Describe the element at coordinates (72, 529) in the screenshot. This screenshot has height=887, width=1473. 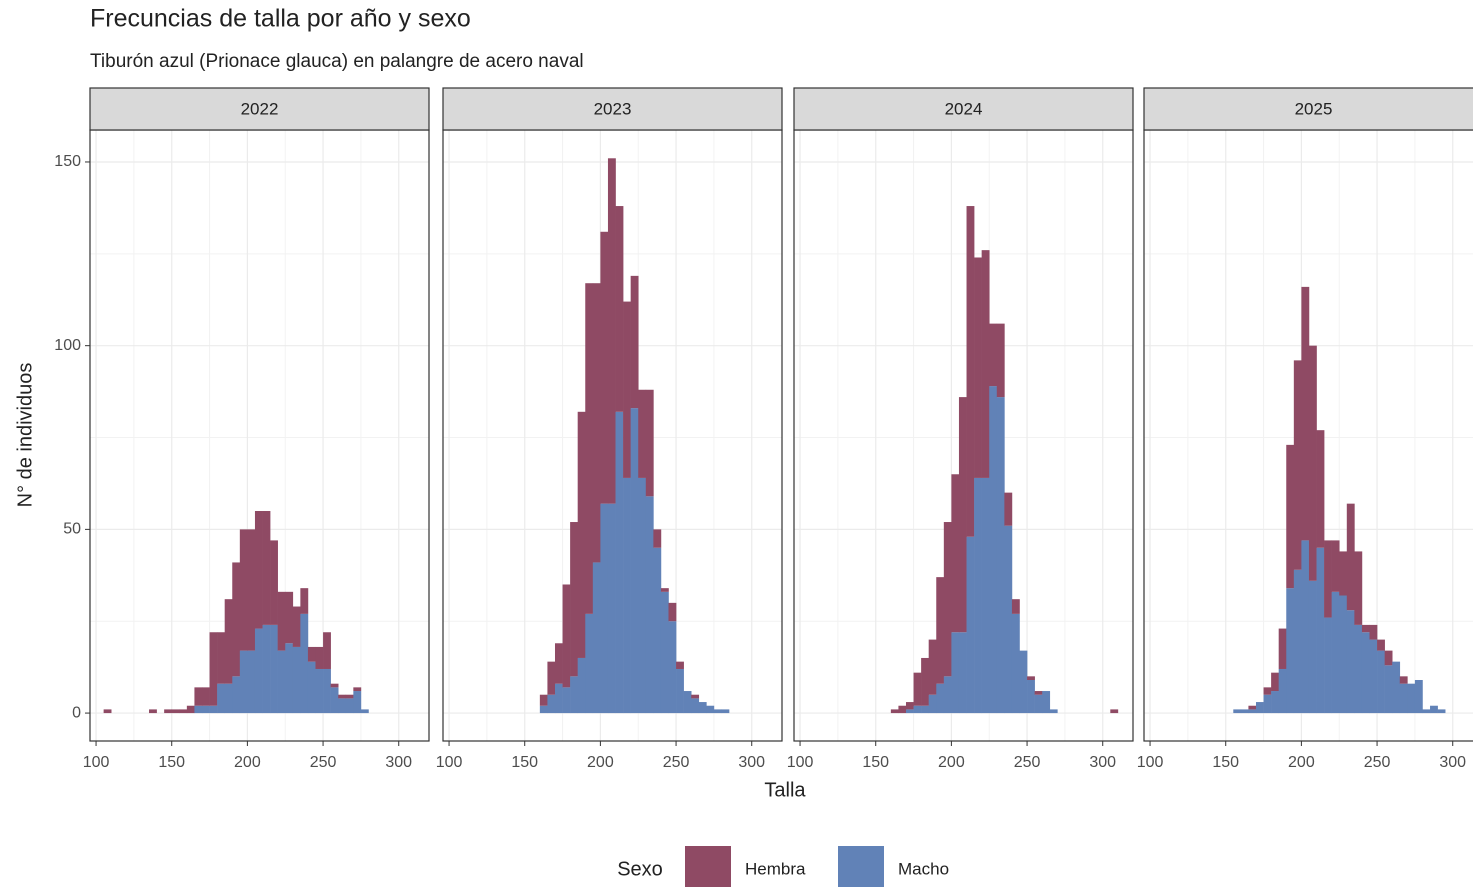
I see `y-tick-label: 50` at that location.